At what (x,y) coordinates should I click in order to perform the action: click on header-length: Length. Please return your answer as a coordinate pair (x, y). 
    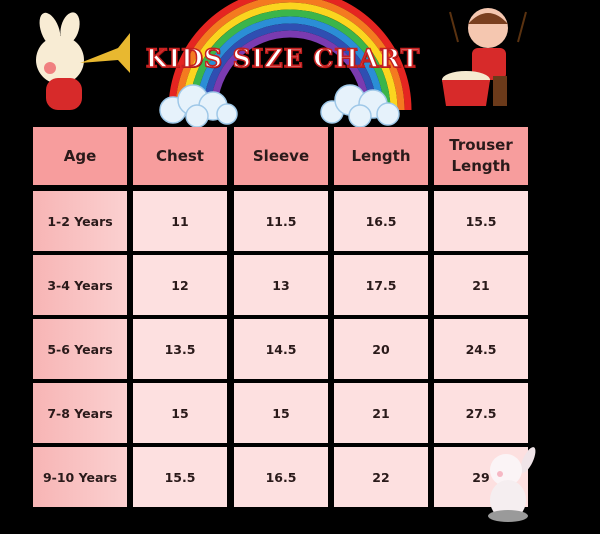
    Looking at the image, I should click on (381, 156).